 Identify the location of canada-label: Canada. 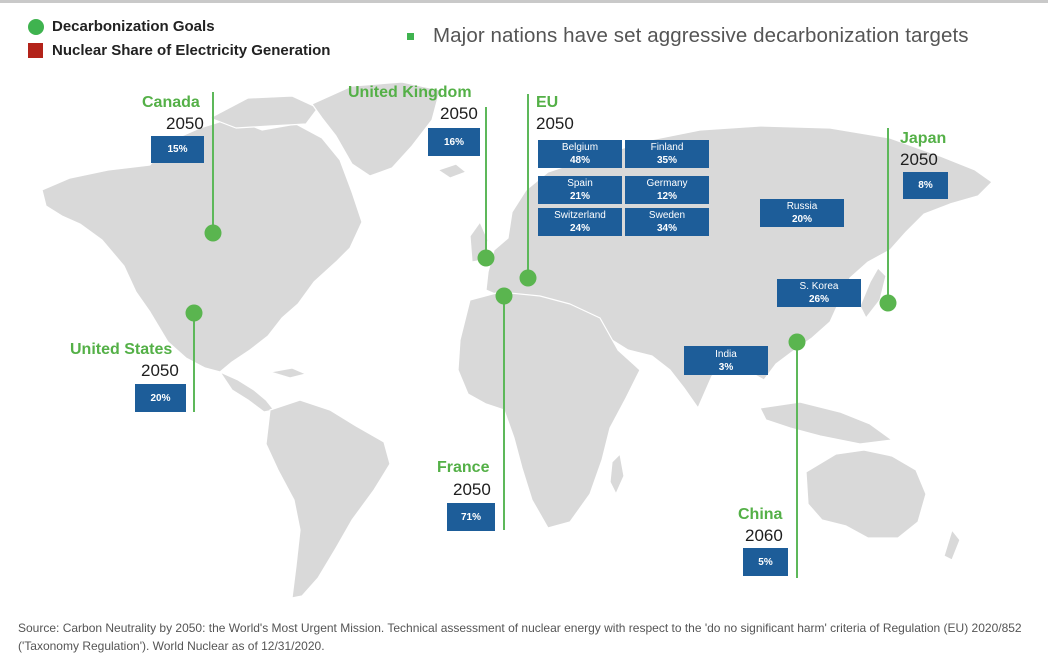
(171, 102).